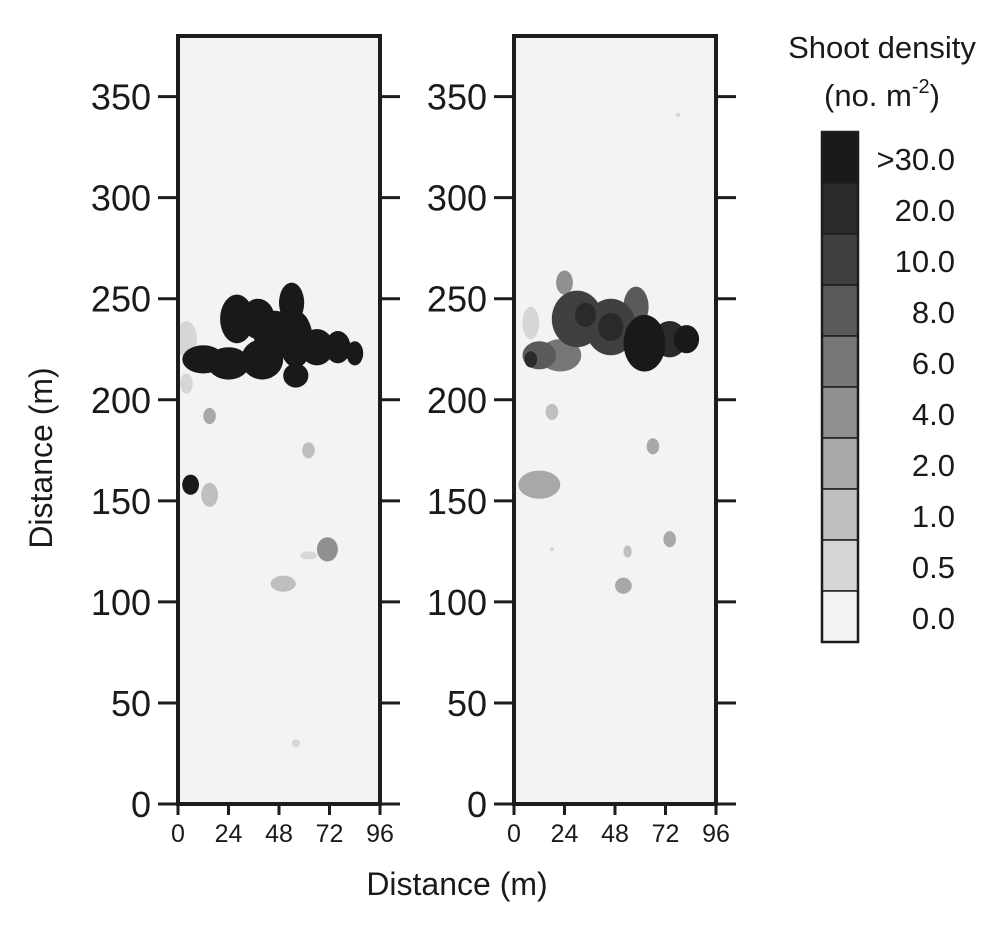 The height and width of the screenshot is (930, 1000). What do you see at coordinates (933, 414) in the screenshot?
I see `legend-label-6: 4.0` at bounding box center [933, 414].